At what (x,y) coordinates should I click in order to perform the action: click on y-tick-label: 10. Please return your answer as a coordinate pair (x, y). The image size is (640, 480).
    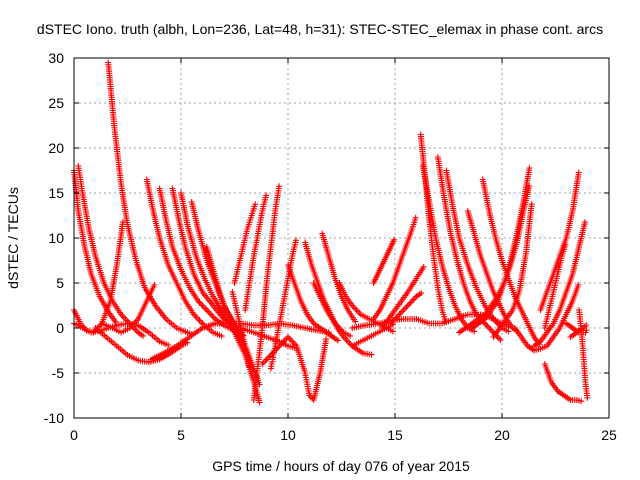
    Looking at the image, I should click on (56, 238).